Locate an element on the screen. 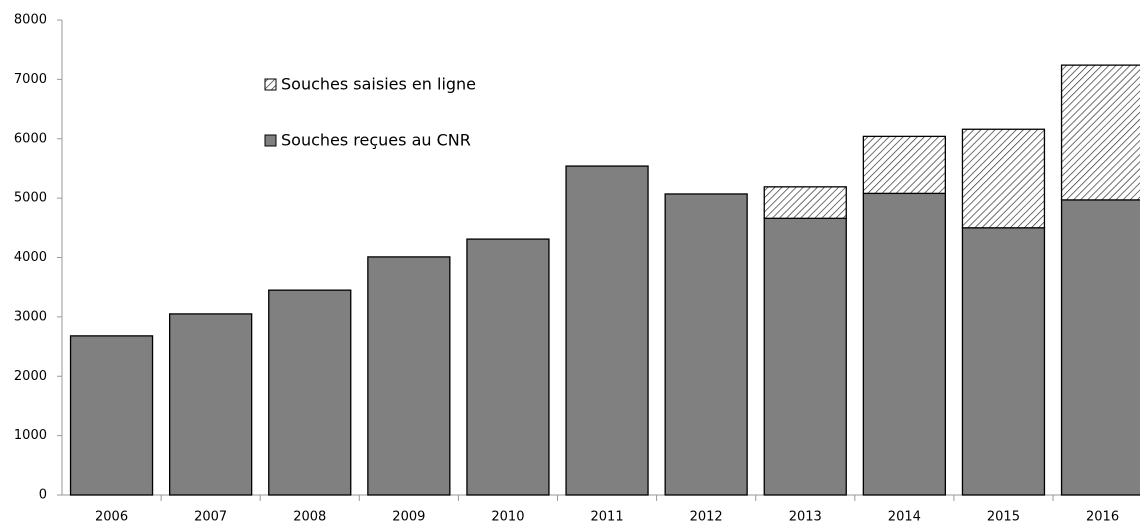 The image size is (1140, 526). x-tick-label: 2008 is located at coordinates (309, 517).